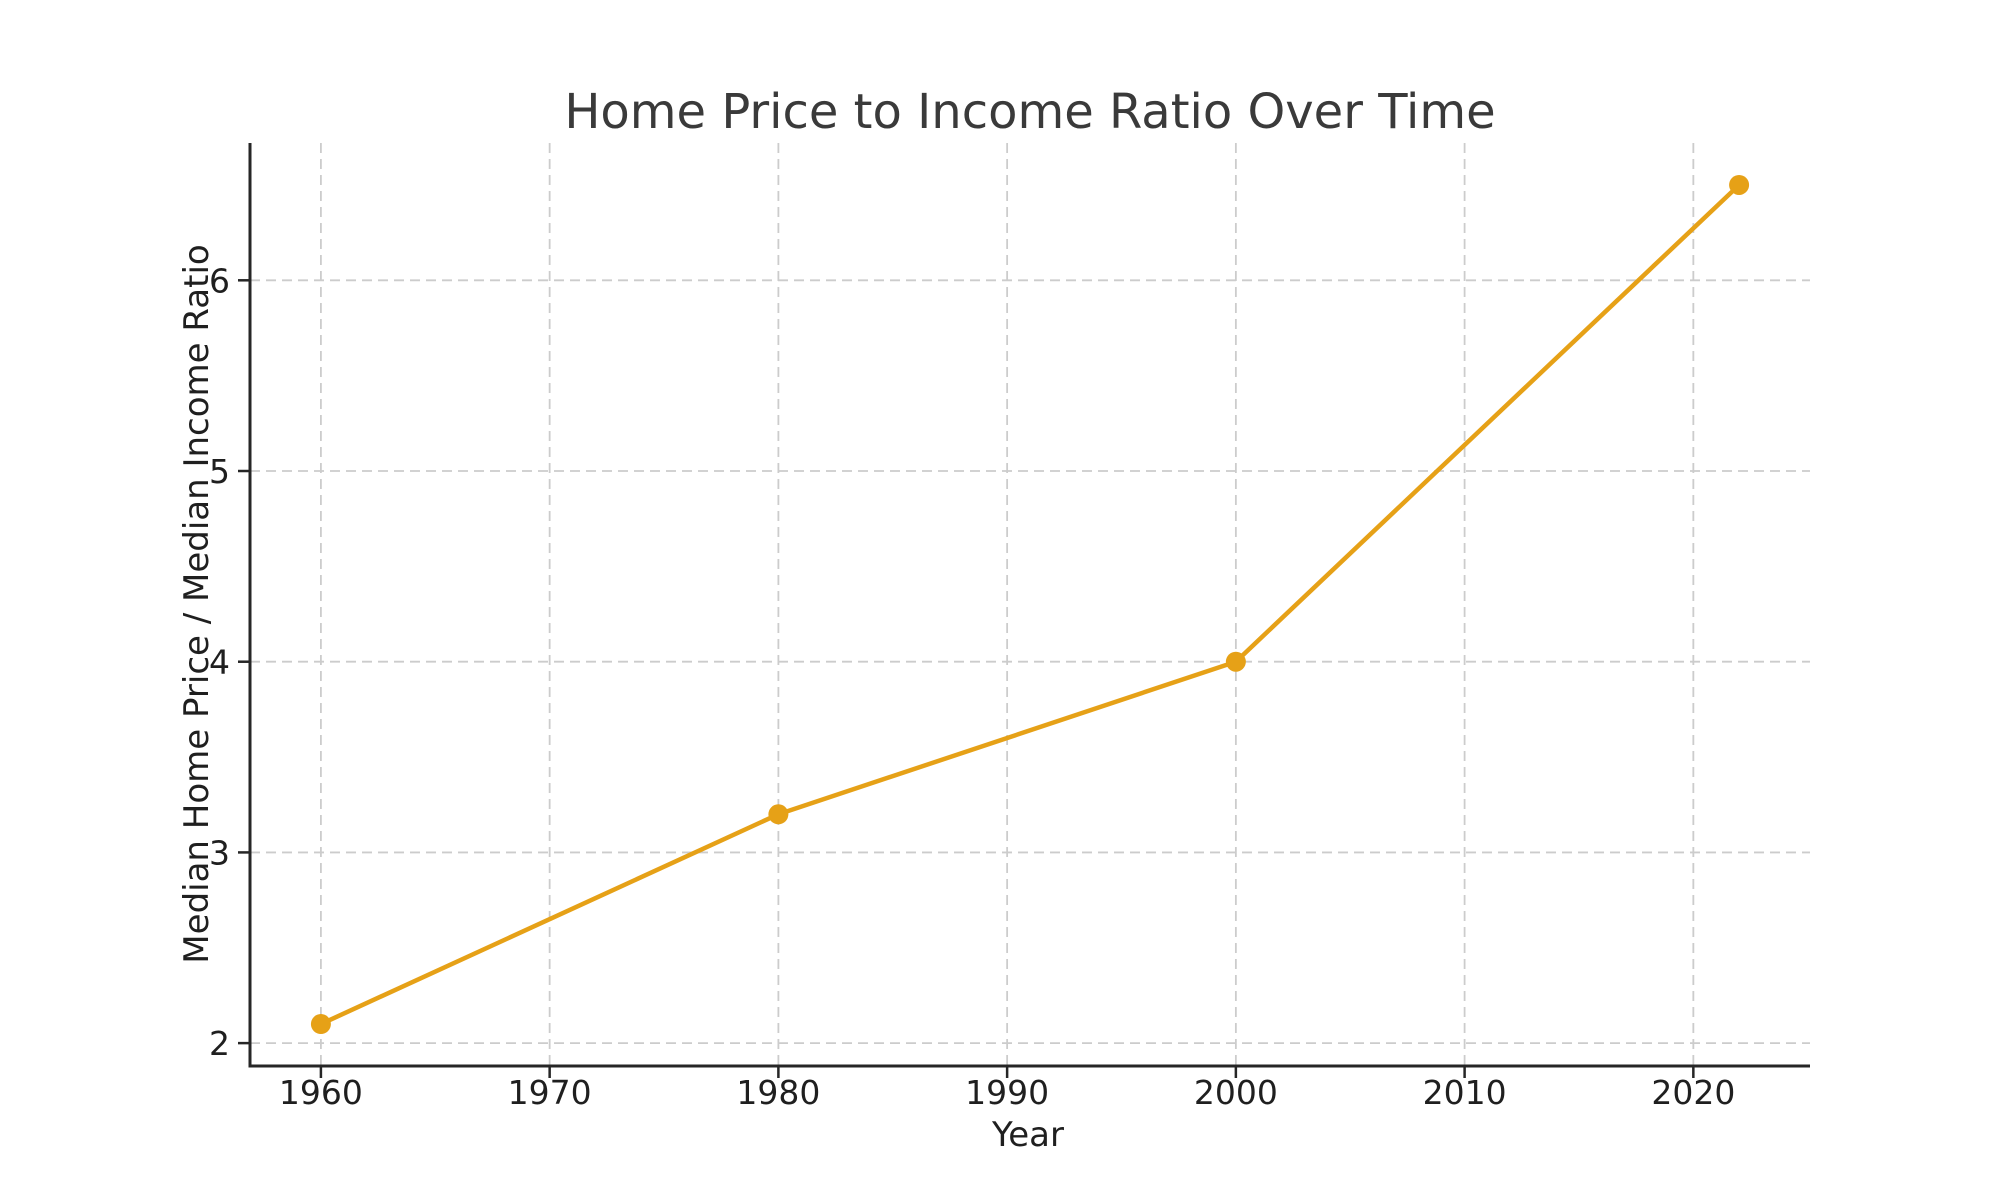  What do you see at coordinates (1029, 112) in the screenshot?
I see `chart-title: Home Price to Income Ratio Over Time` at bounding box center [1029, 112].